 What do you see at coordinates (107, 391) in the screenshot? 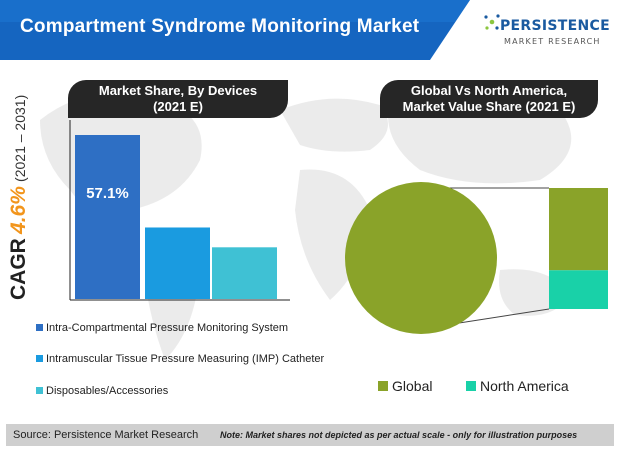
I see `legend-label: Disposables/Accessories` at bounding box center [107, 391].